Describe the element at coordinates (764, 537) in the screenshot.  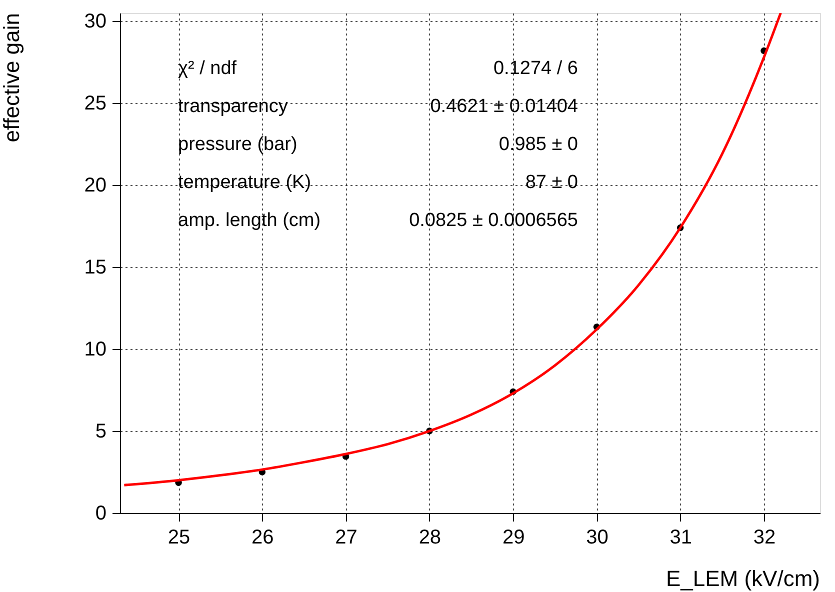
I see `x-tick-label: 32` at that location.